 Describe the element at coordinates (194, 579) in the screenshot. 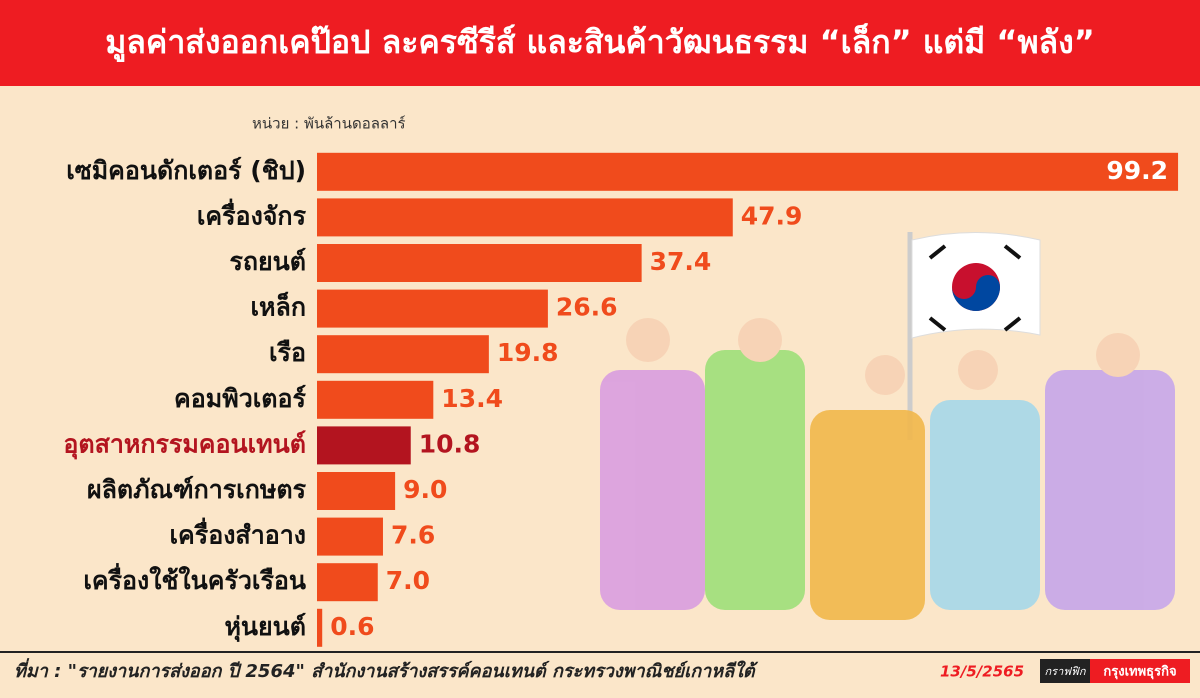

I see `category-label: เครื่องใช้ในครัวเรือน` at that location.